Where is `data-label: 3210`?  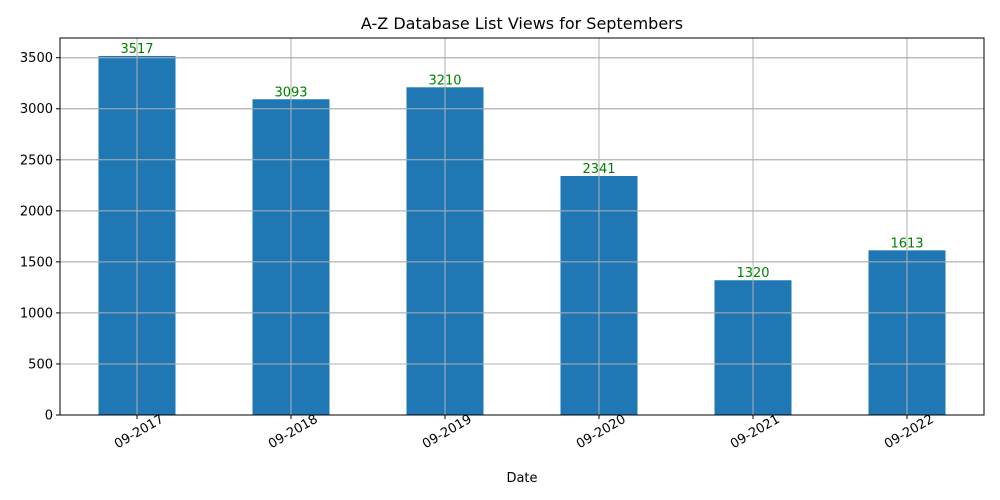
data-label: 3210 is located at coordinates (444, 80).